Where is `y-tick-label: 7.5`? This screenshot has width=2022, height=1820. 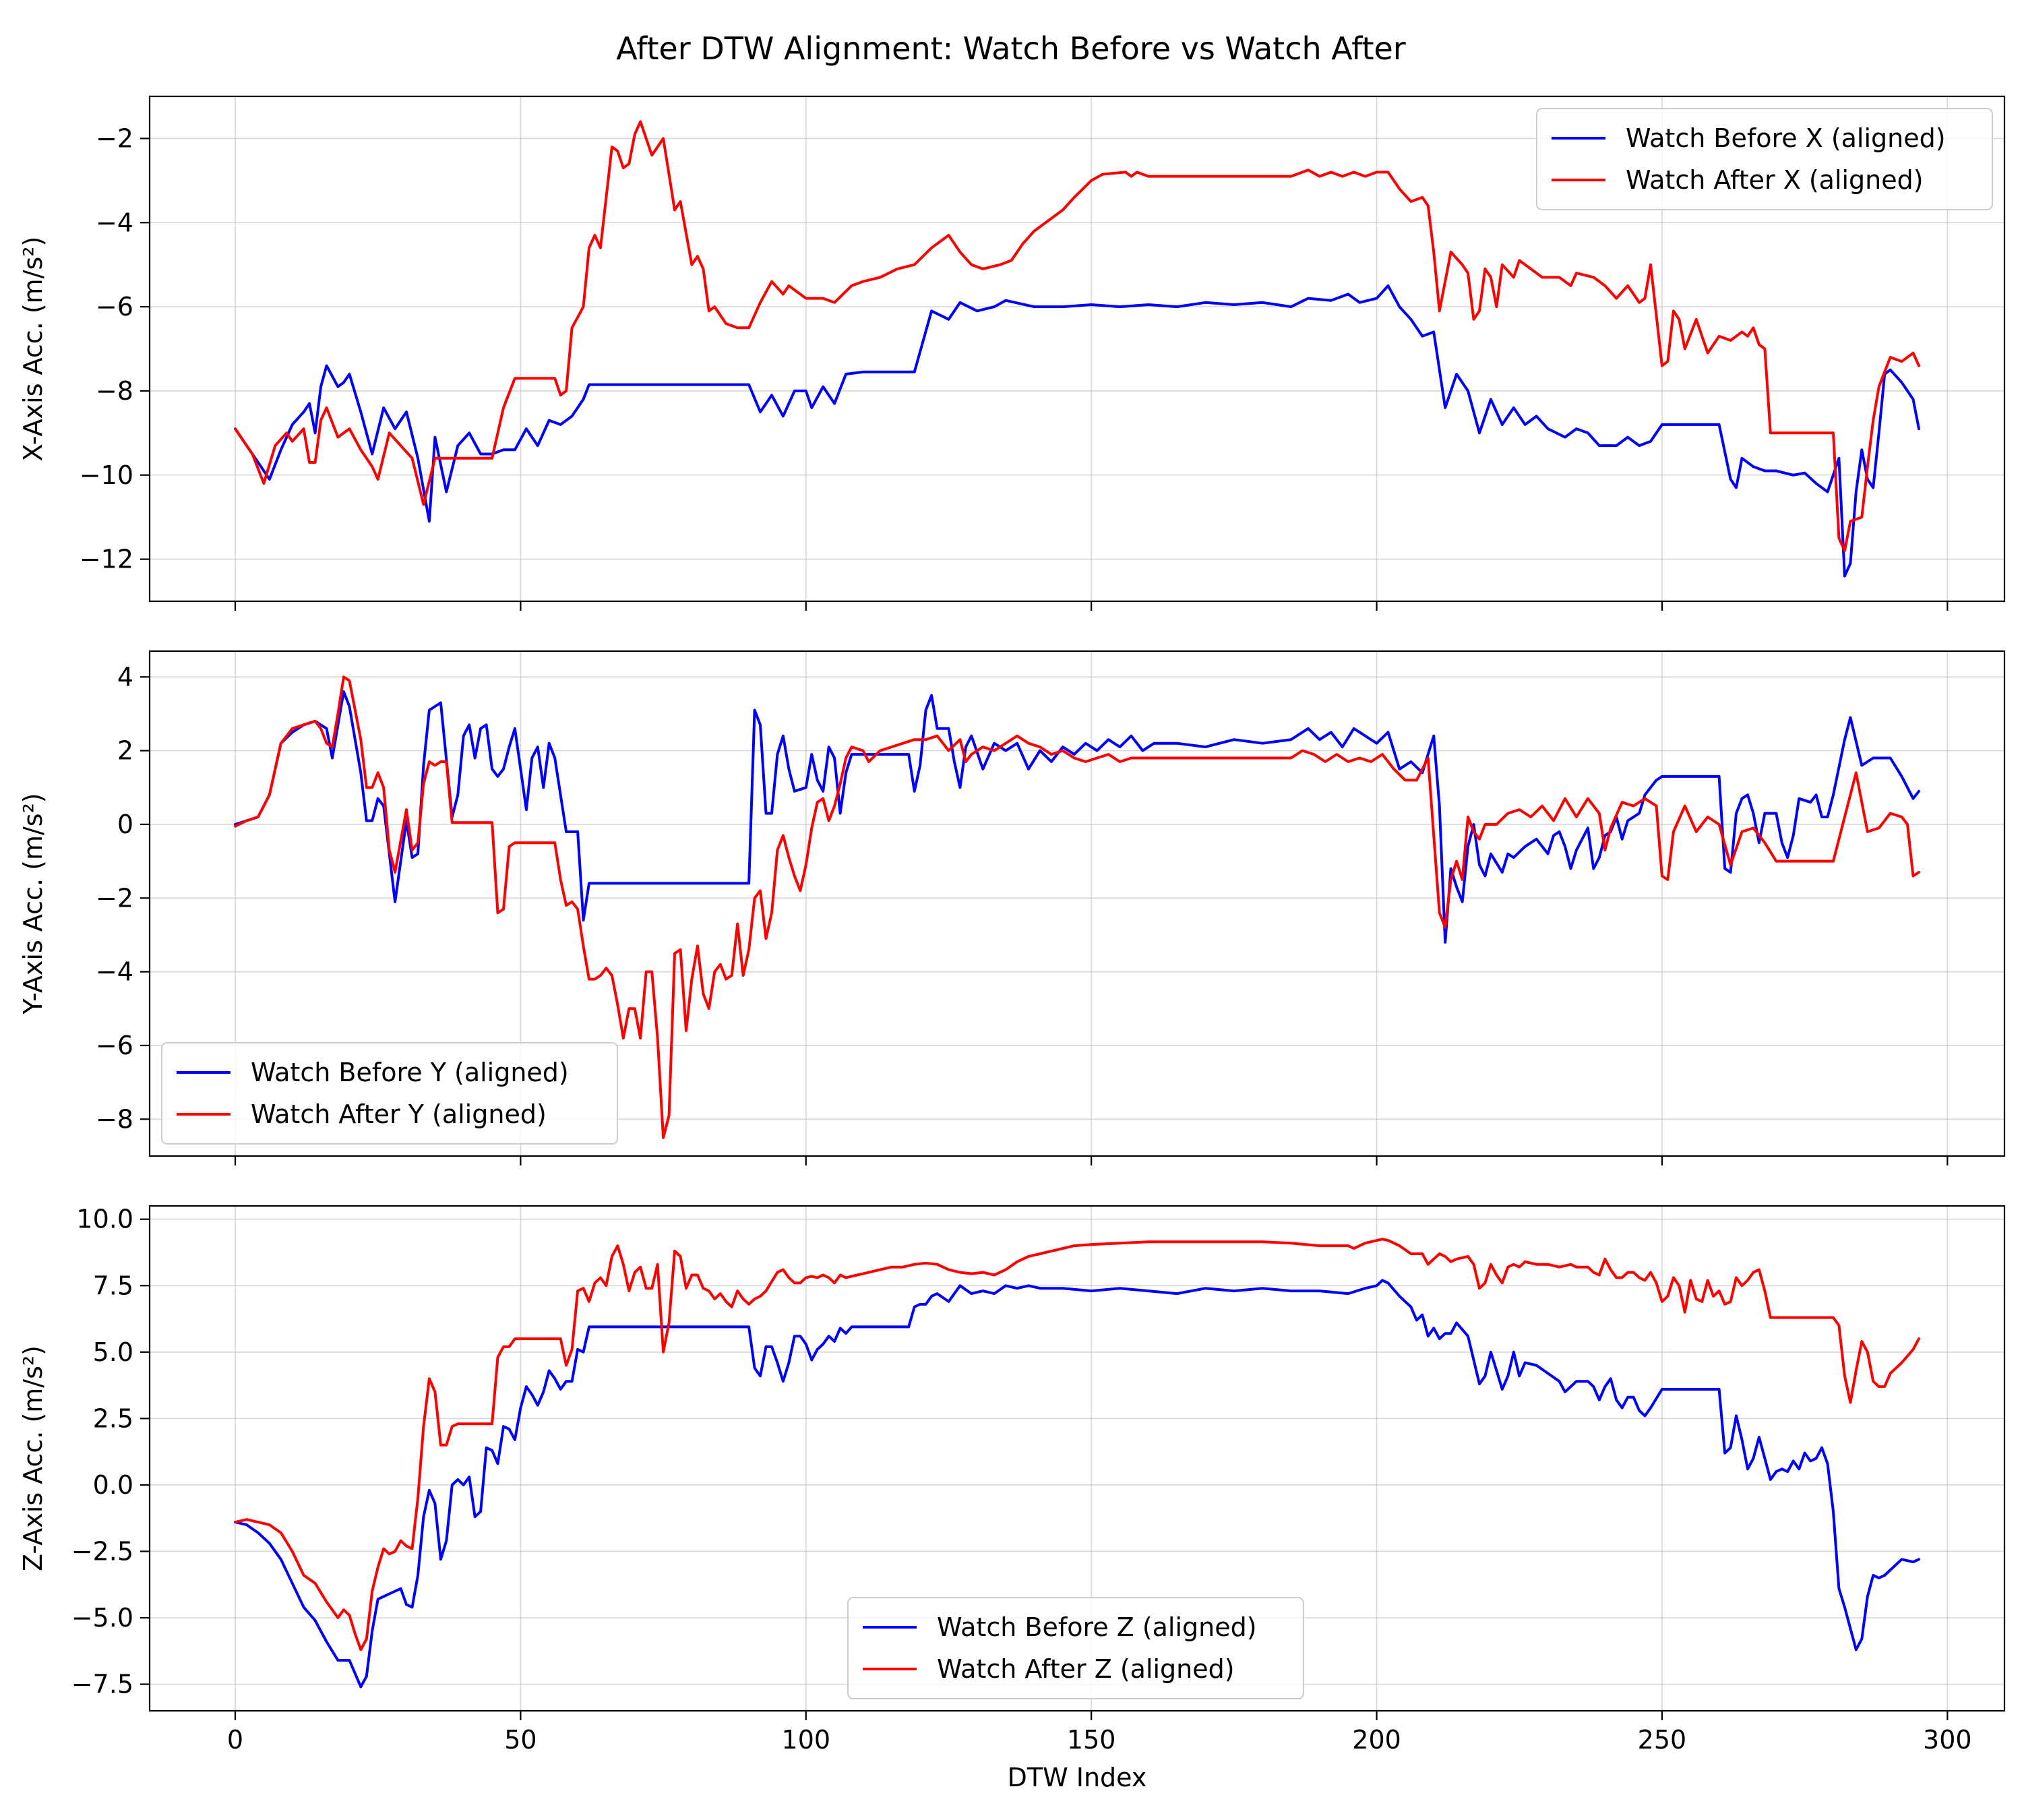 y-tick-label: 7.5 is located at coordinates (113, 1285).